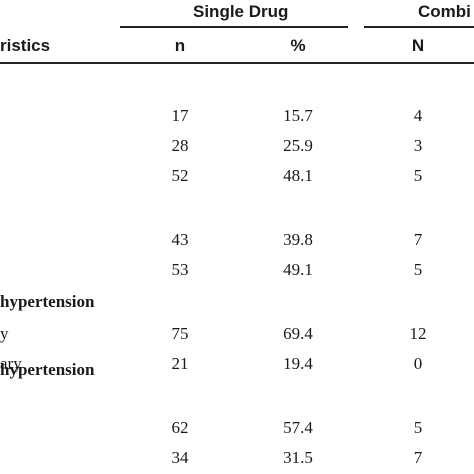 This screenshot has width=474, height=474. What do you see at coordinates (180, 239) in the screenshot?
I see `table-cell-n: 43` at bounding box center [180, 239].